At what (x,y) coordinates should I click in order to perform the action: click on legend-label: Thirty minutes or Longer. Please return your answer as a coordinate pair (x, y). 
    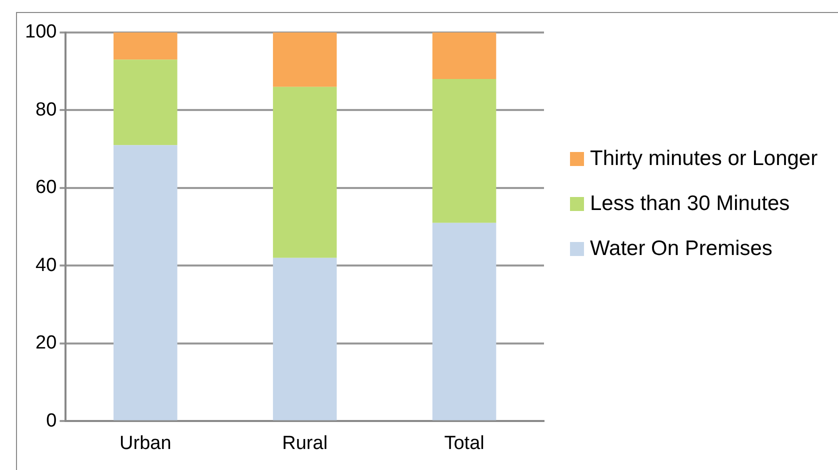
    Looking at the image, I should click on (704, 158).